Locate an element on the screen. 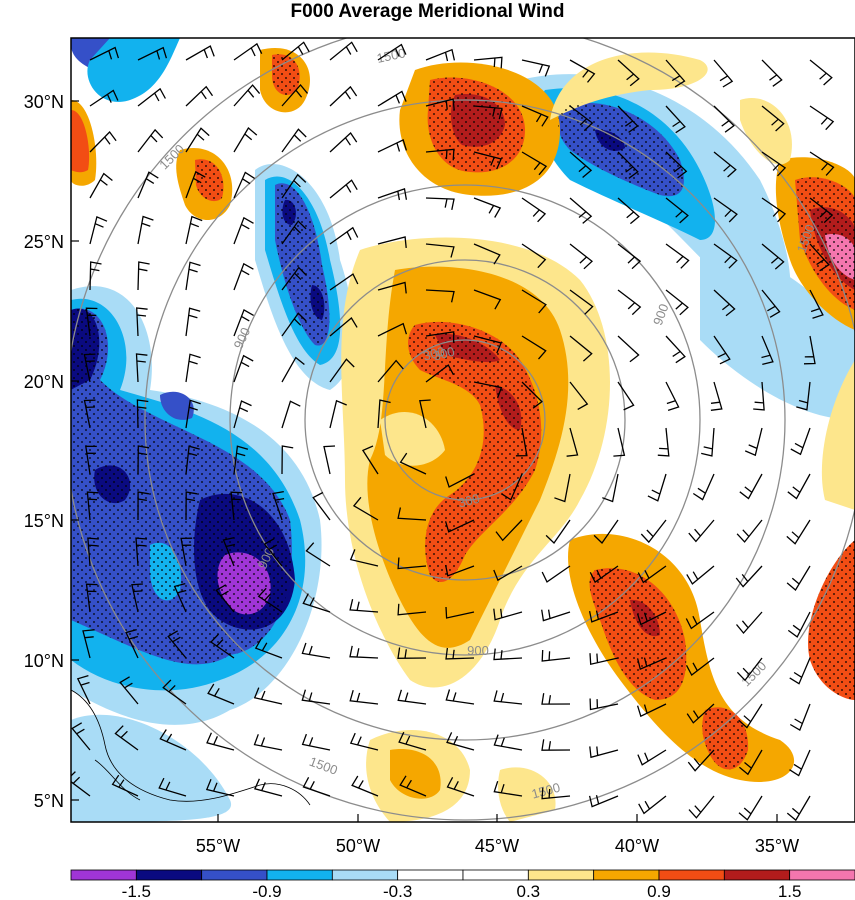  lat-tick-label: 20°N is located at coordinates (44, 382).